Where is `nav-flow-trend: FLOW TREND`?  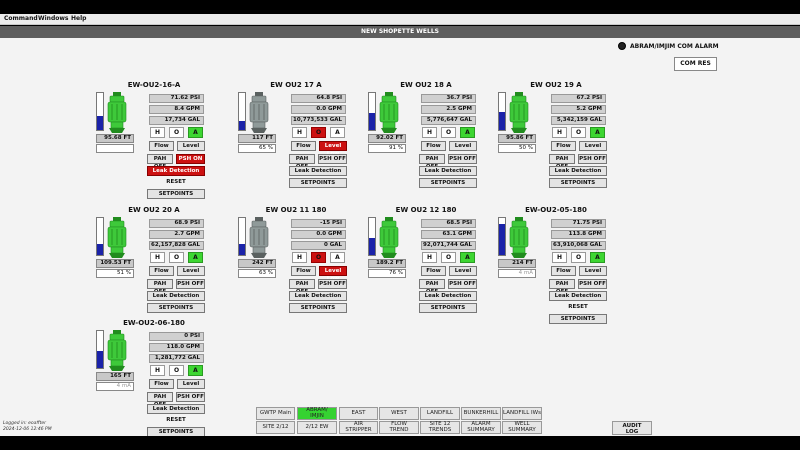
nav-flow-trend: FLOW TREND is located at coordinates (399, 427).